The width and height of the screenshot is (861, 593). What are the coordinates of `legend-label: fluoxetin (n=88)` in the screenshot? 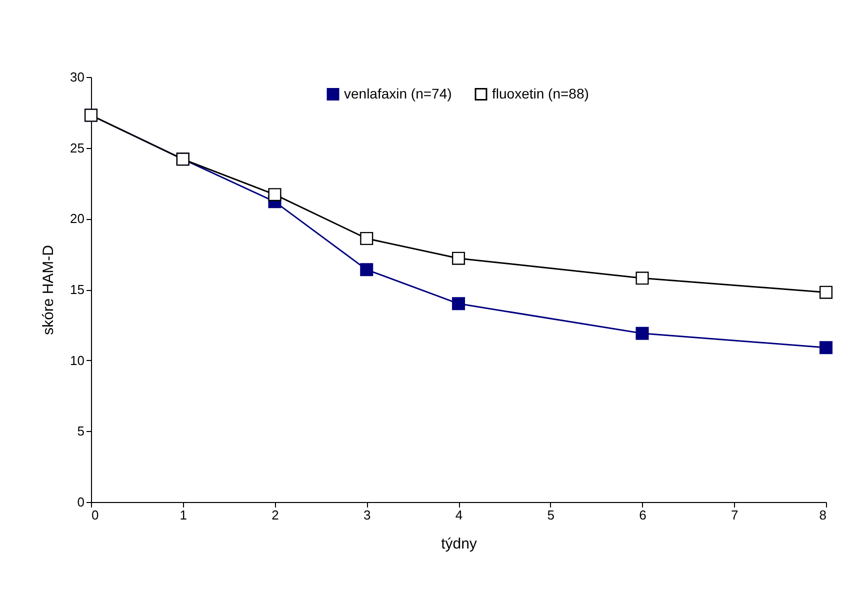 It's located at (540, 93).